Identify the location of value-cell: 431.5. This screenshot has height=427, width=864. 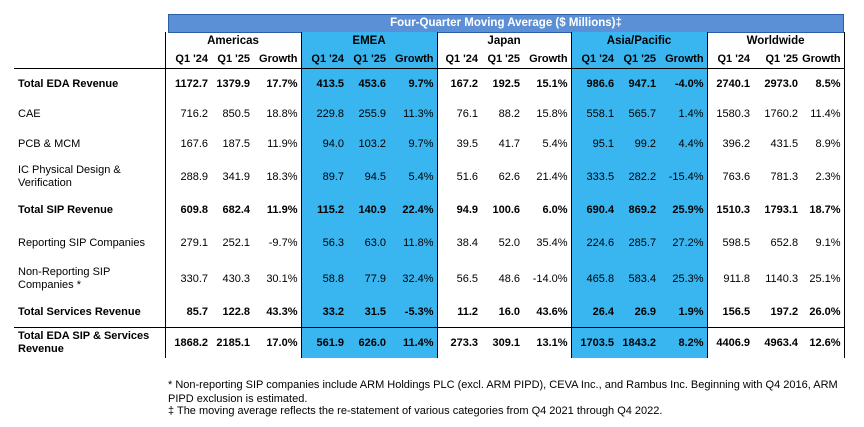
(784, 144).